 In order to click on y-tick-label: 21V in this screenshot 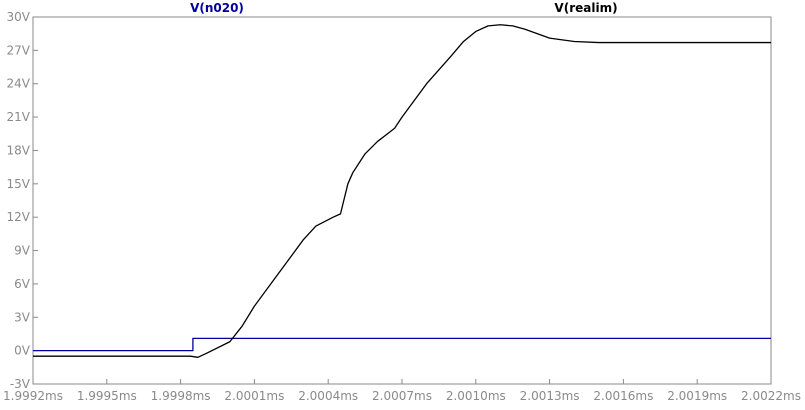, I will do `click(19, 117)`.